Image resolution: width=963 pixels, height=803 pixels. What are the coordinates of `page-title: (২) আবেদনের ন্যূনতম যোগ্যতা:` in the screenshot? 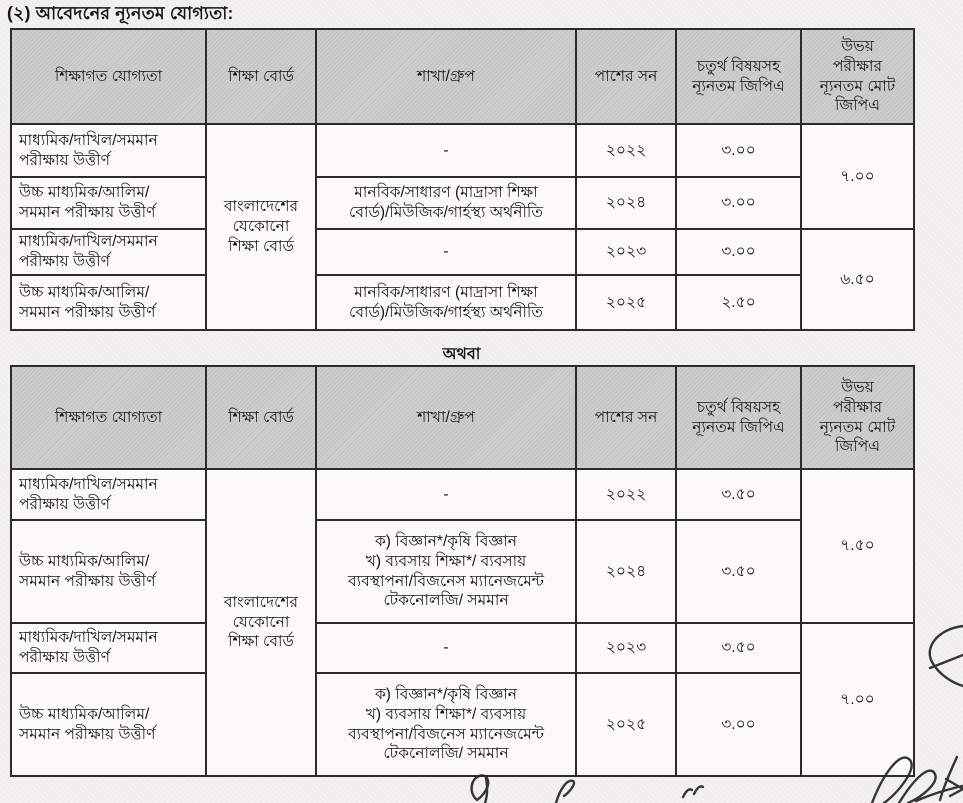 It's located at (120, 13).